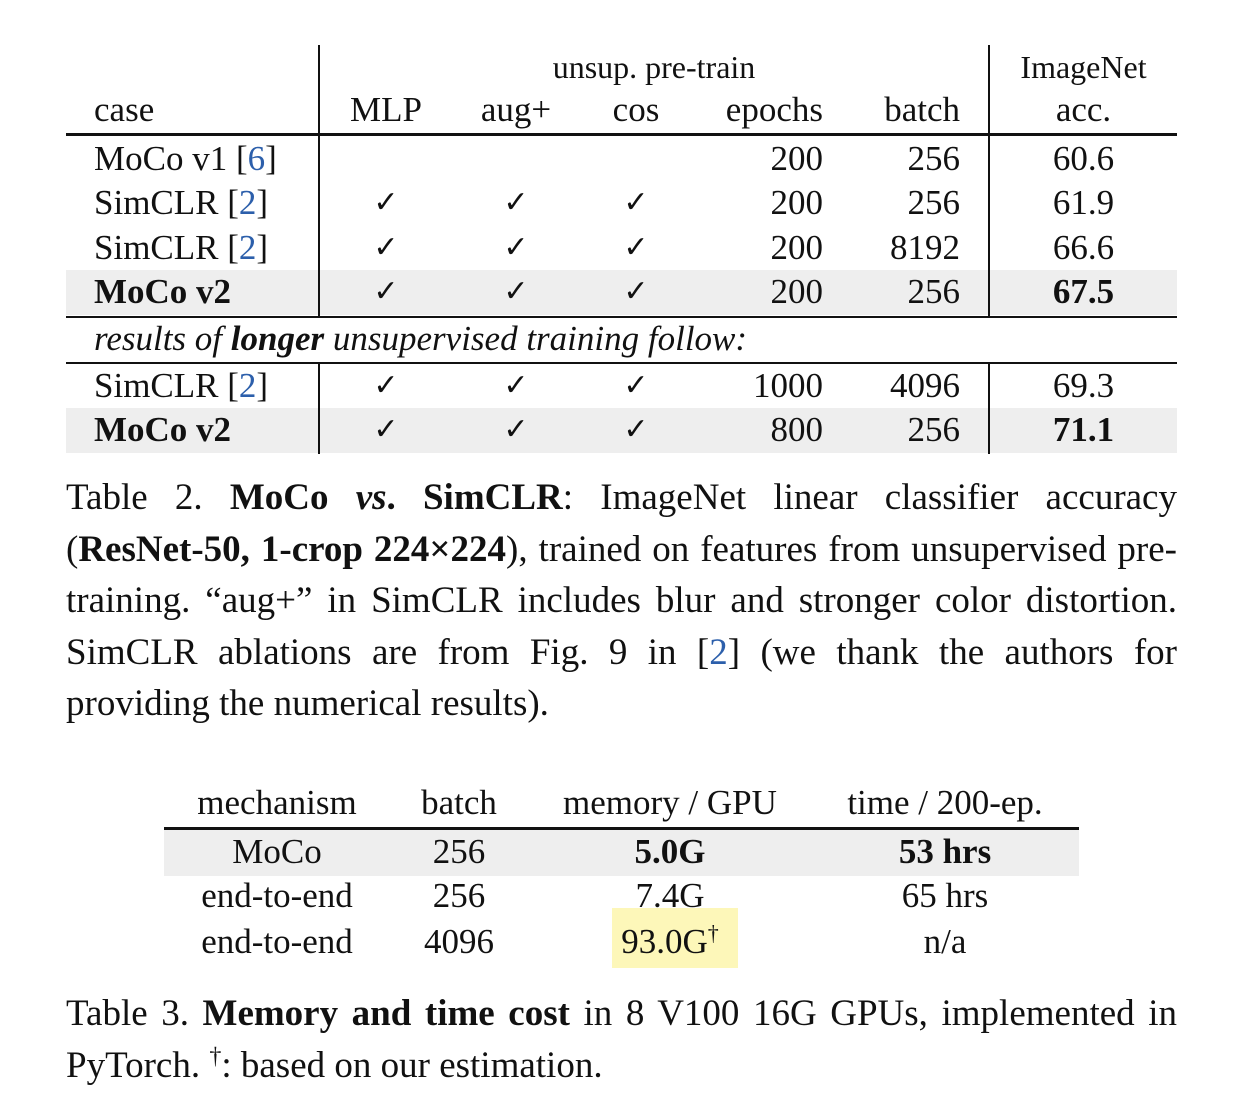 The width and height of the screenshot is (1242, 1120). I want to click on col-header-cos: cos, so click(636, 109).